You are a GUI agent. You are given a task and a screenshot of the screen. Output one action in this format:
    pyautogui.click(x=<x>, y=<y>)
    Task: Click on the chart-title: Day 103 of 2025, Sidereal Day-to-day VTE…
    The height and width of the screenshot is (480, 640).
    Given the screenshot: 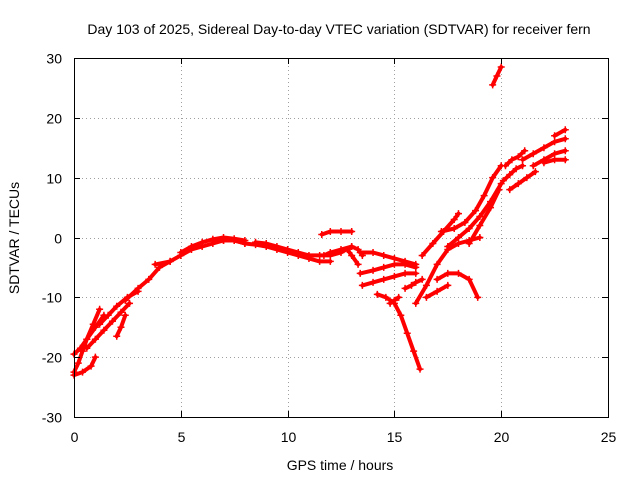 What is the action you would take?
    pyautogui.click(x=338, y=29)
    